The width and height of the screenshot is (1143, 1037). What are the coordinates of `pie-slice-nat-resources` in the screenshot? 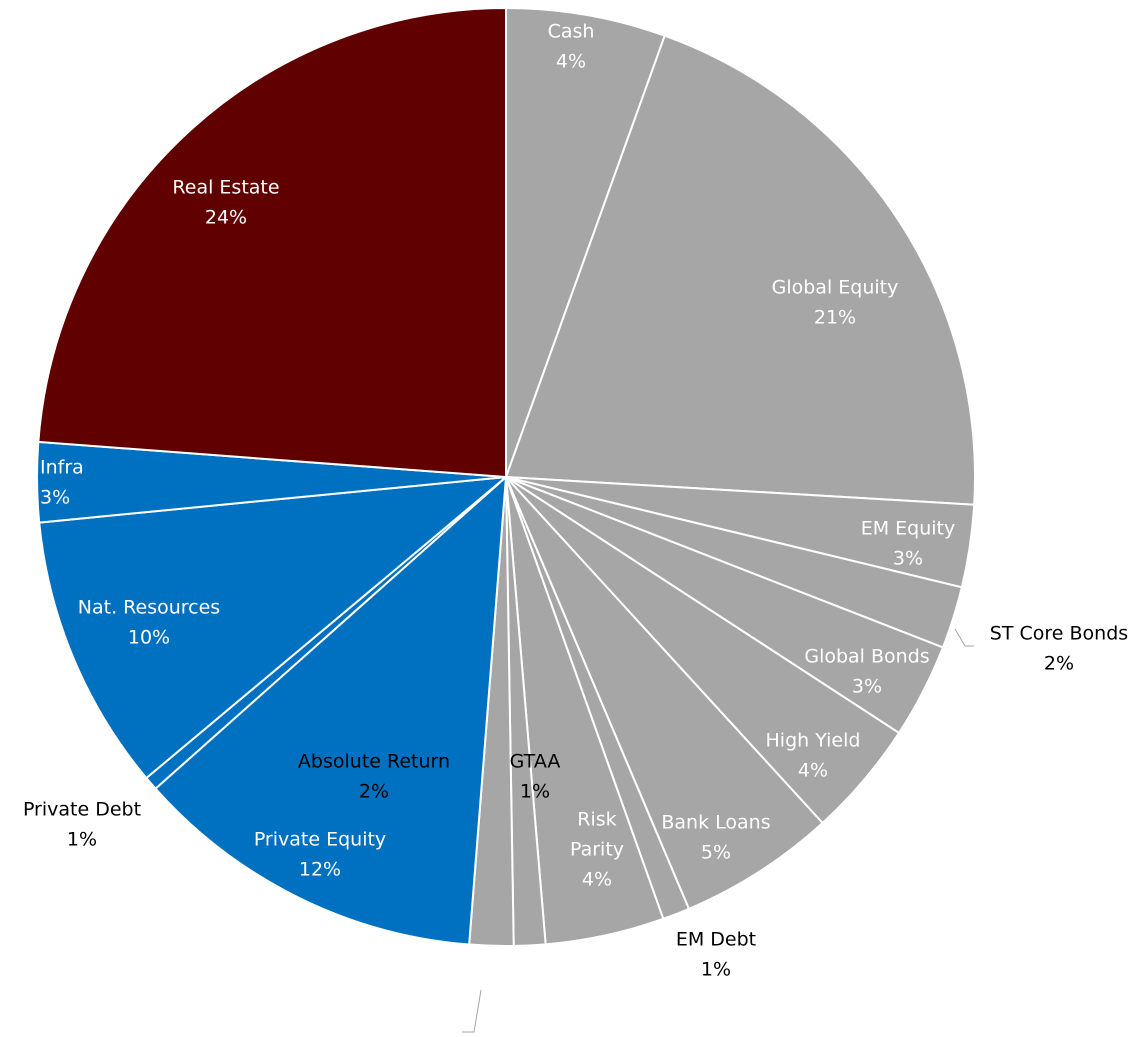 It's located at (272, 628).